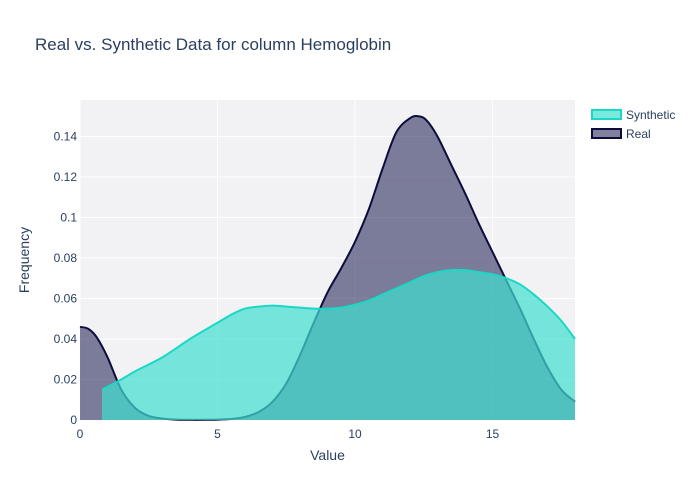 This screenshot has width=700, height=500. I want to click on x-tick-label: 10, so click(355, 434).